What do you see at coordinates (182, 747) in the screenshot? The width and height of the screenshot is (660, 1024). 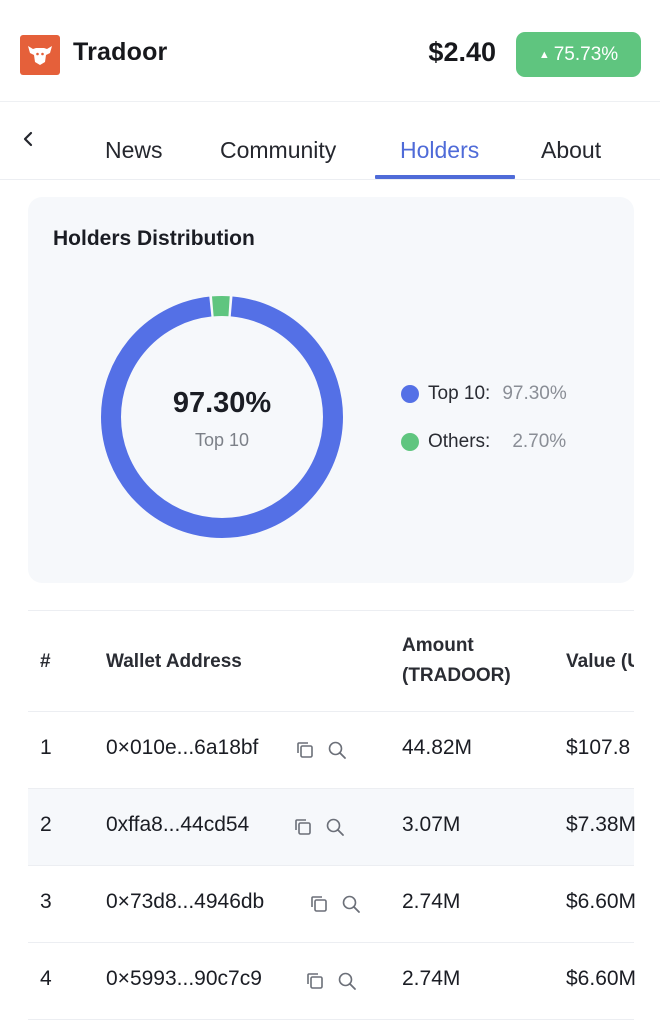 I see `row-wallet: 0×010e...6a18bf` at bounding box center [182, 747].